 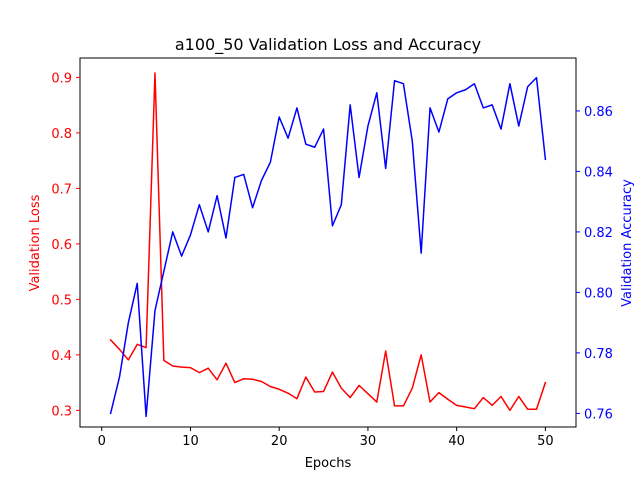 What do you see at coordinates (61, 245) in the screenshot?
I see `left-y-tick-label: 0.6` at bounding box center [61, 245].